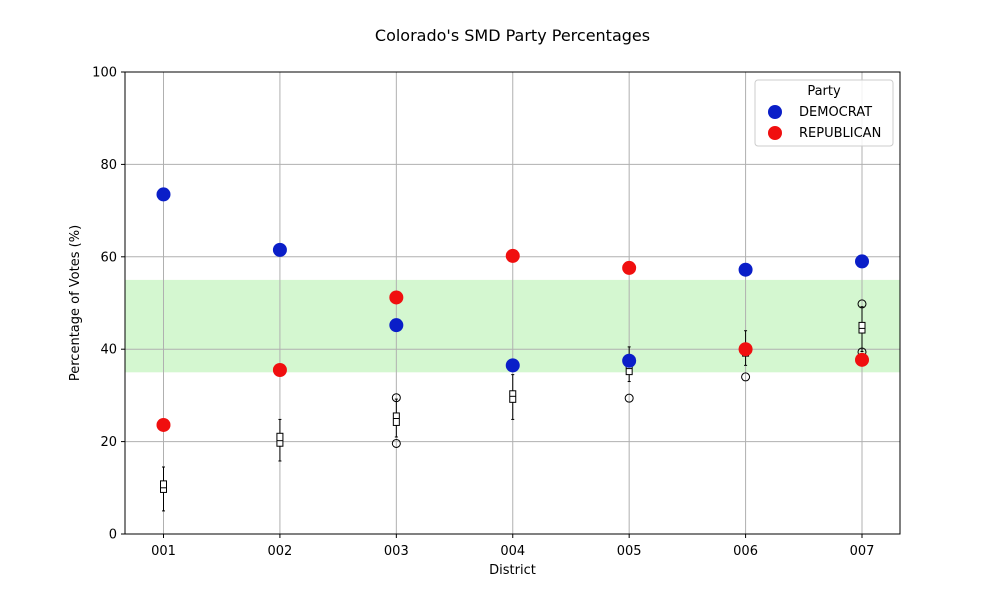  What do you see at coordinates (745, 551) in the screenshot?
I see `x-tick-label: 006` at bounding box center [745, 551].